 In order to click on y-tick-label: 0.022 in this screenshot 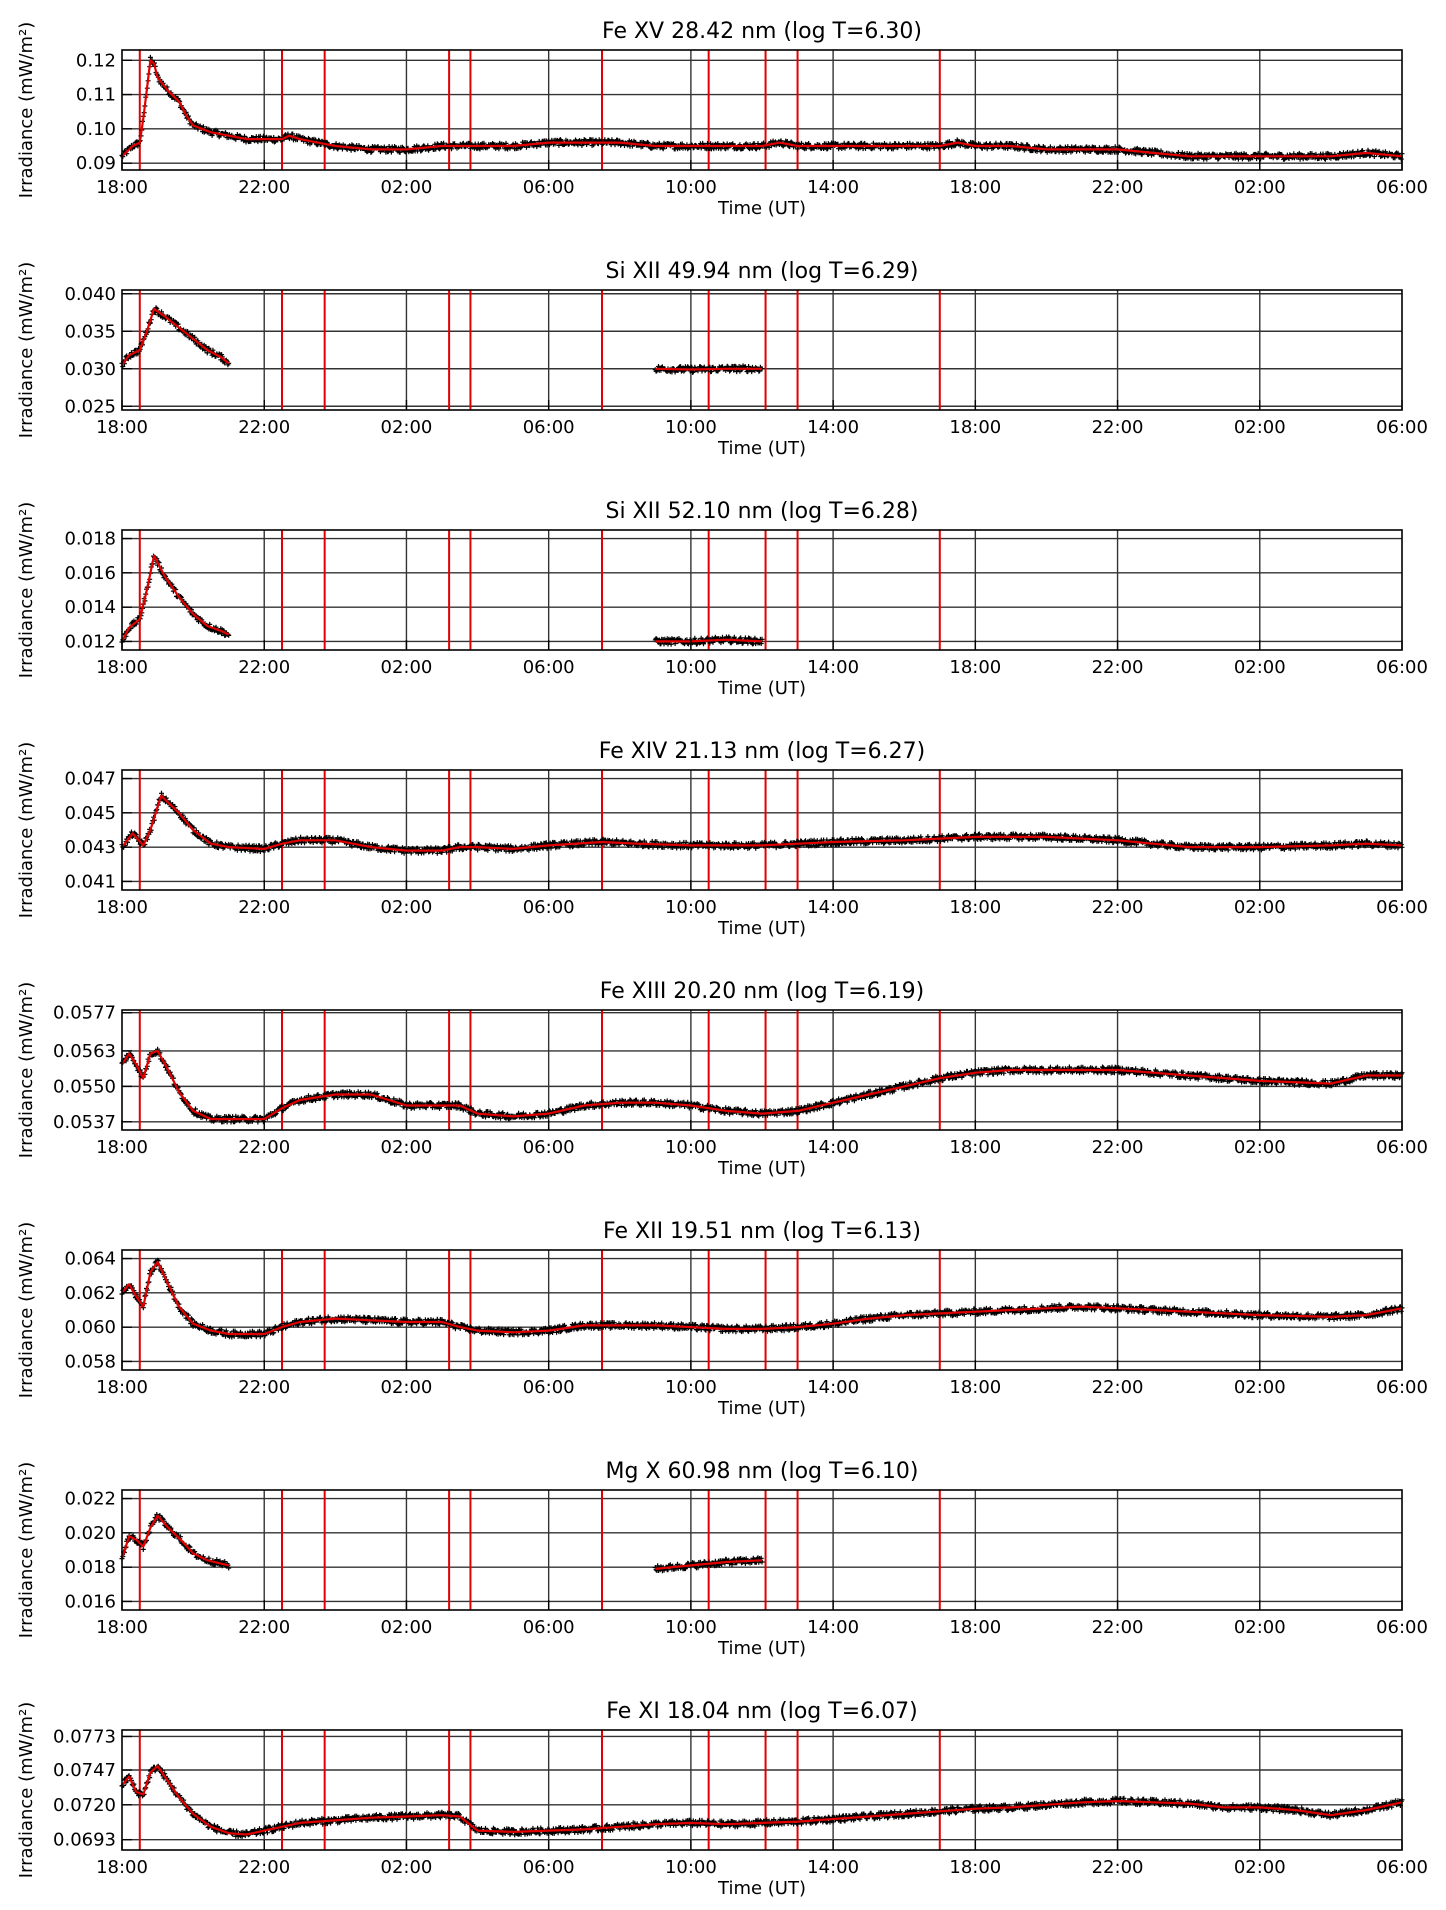, I will do `click(90, 1499)`.